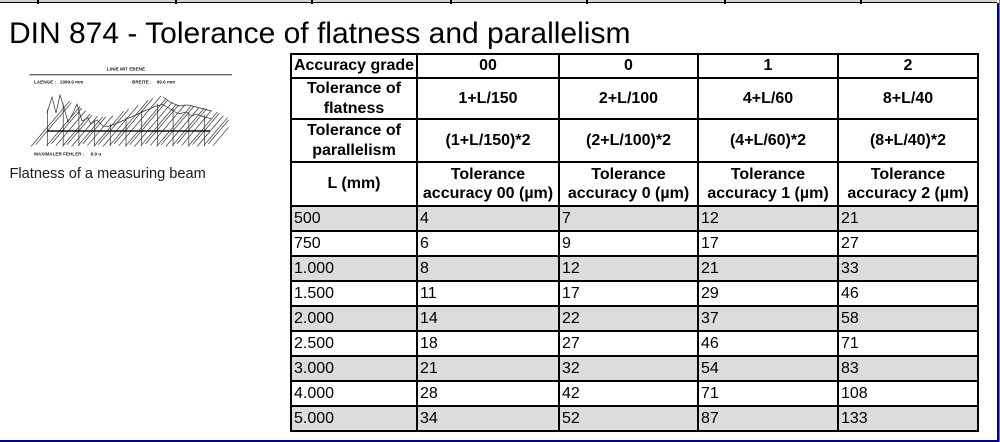  What do you see at coordinates (67, 153) in the screenshot?
I see `svg-text: MAXIMALER FEHLER : 8.9 u` at bounding box center [67, 153].